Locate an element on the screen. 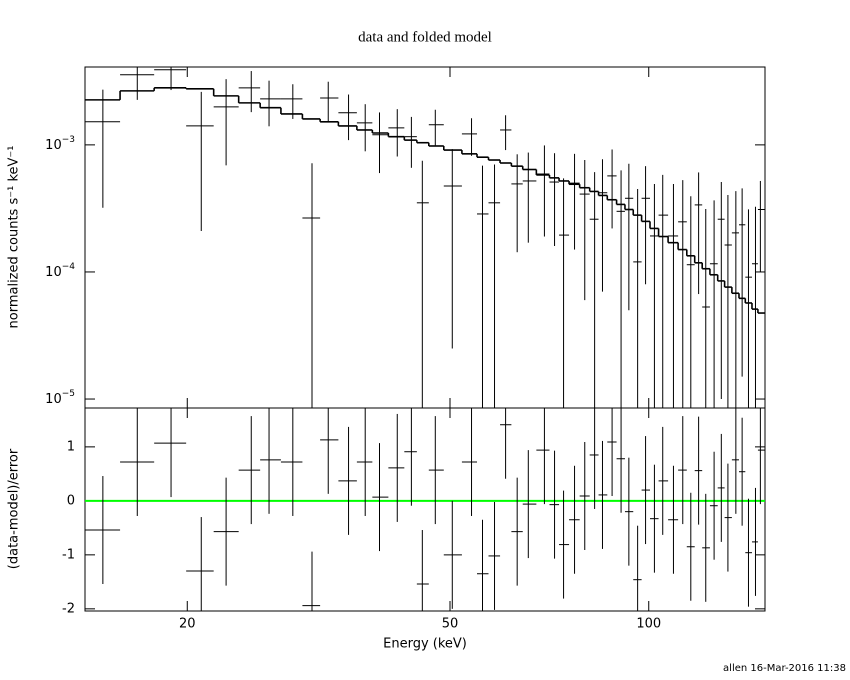  x-tick-label: 50 is located at coordinates (450, 624).